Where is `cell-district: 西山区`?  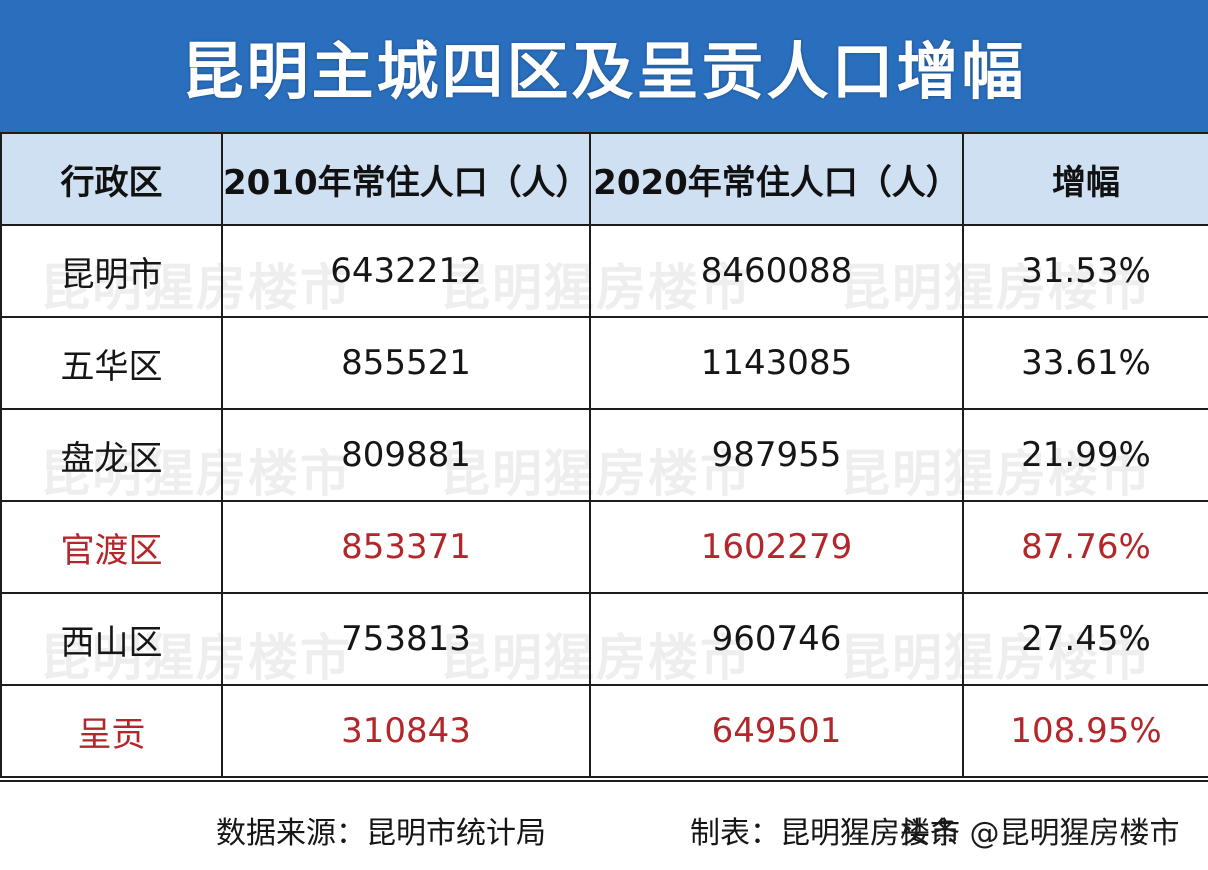 cell-district: 西山区 is located at coordinates (111, 639).